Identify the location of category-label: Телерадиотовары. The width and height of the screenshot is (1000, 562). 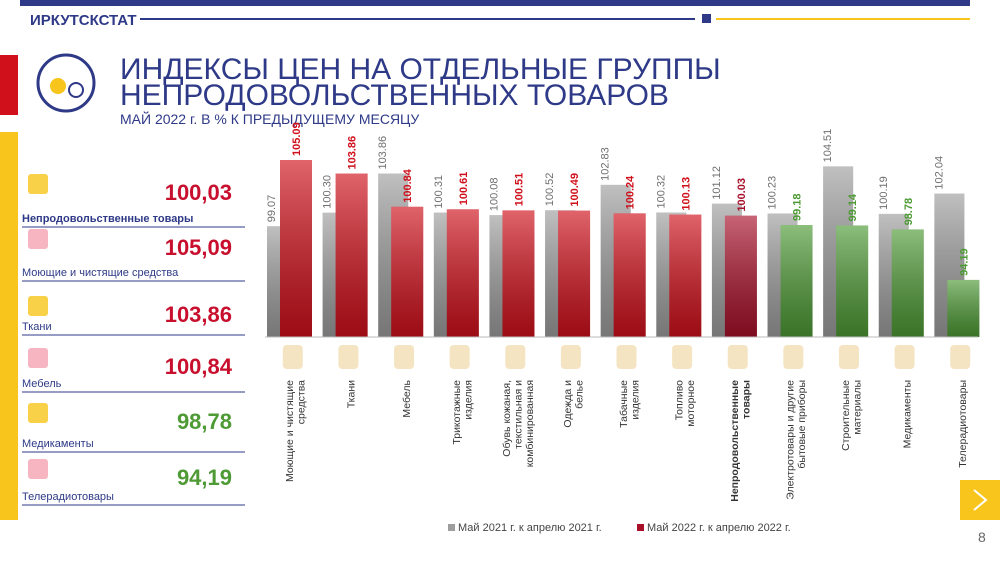
(963, 424).